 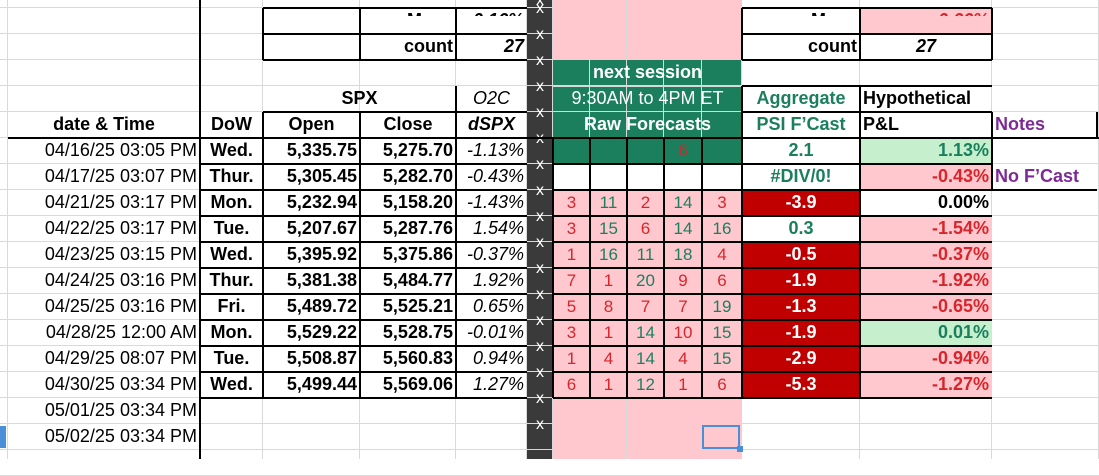 What do you see at coordinates (231, 332) in the screenshot?
I see `dow-cell: Mon.` at bounding box center [231, 332].